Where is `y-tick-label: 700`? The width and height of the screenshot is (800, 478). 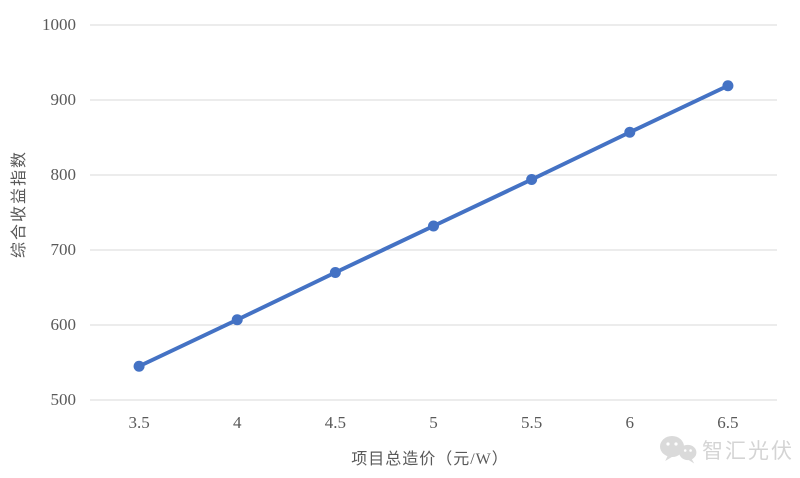 y-tick-label: 700 is located at coordinates (63, 249).